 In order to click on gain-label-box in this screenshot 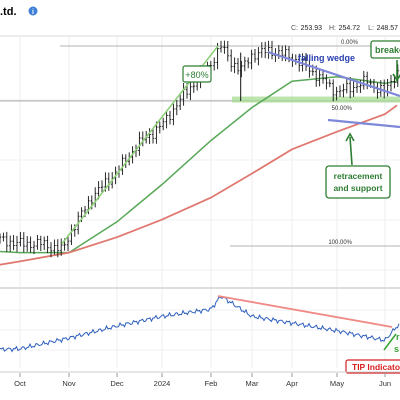, I will do `click(197, 74)`.